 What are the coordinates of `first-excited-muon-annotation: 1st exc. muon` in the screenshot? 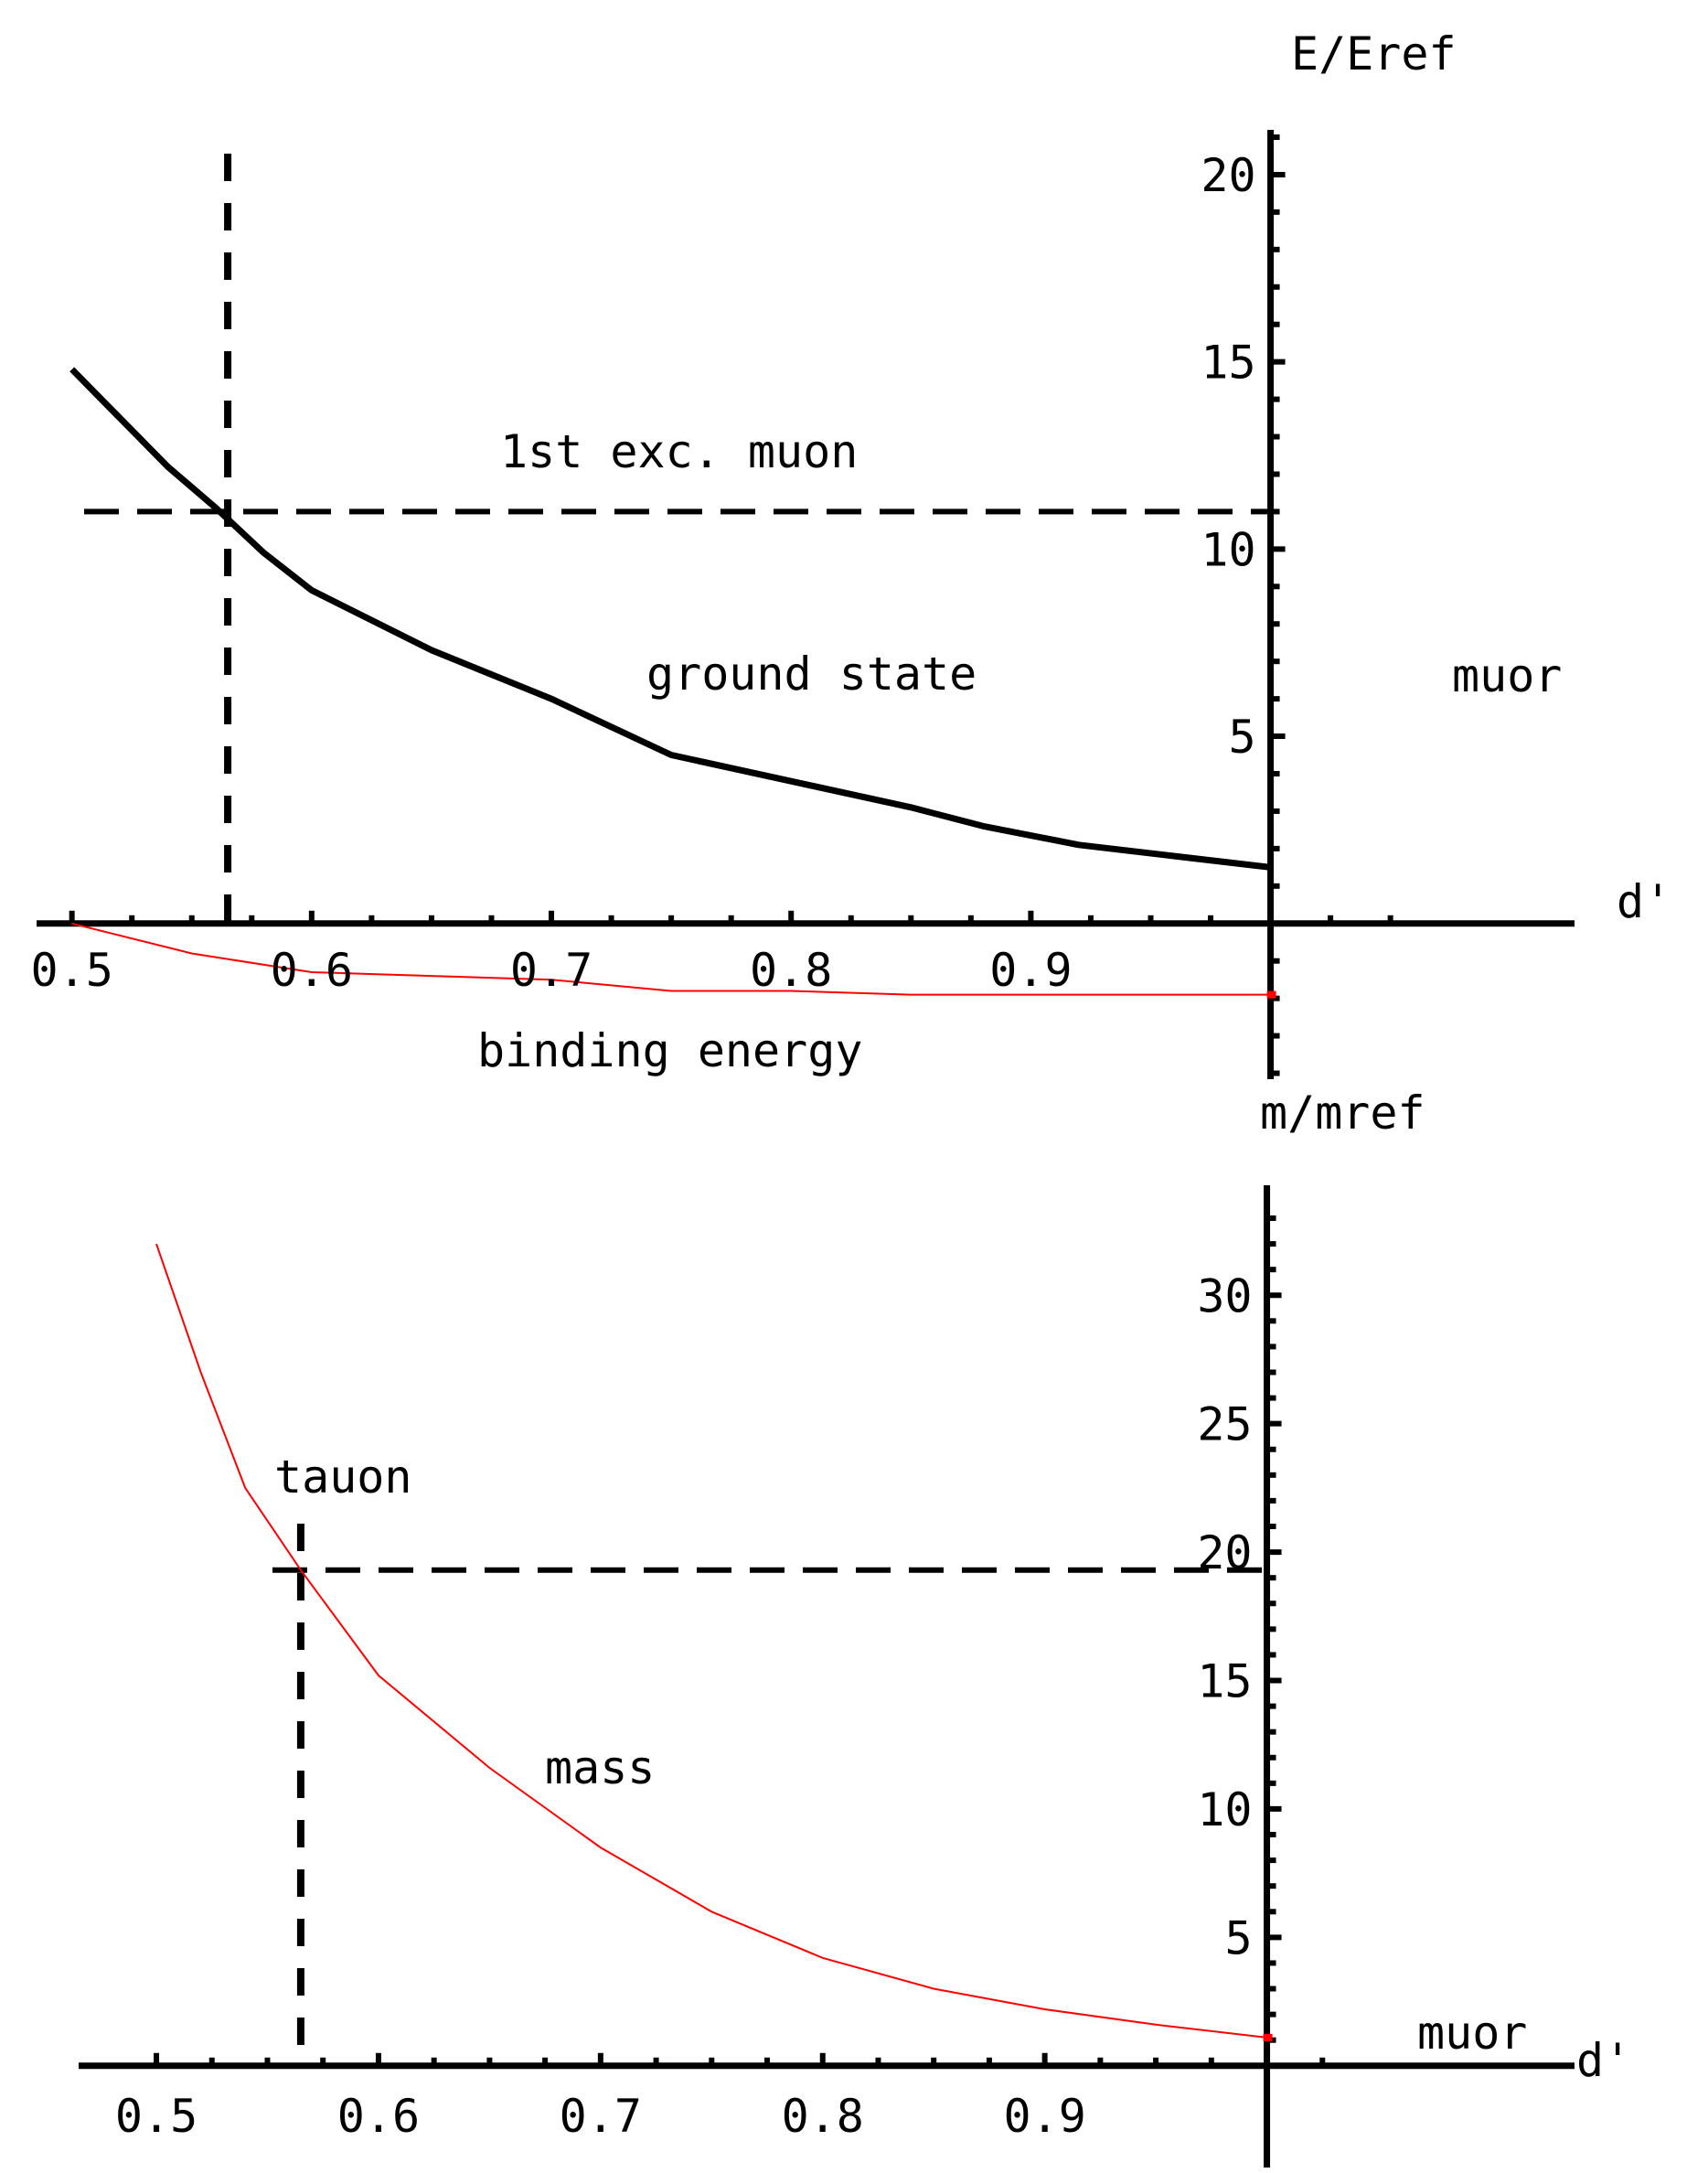 It's located at (679, 451).